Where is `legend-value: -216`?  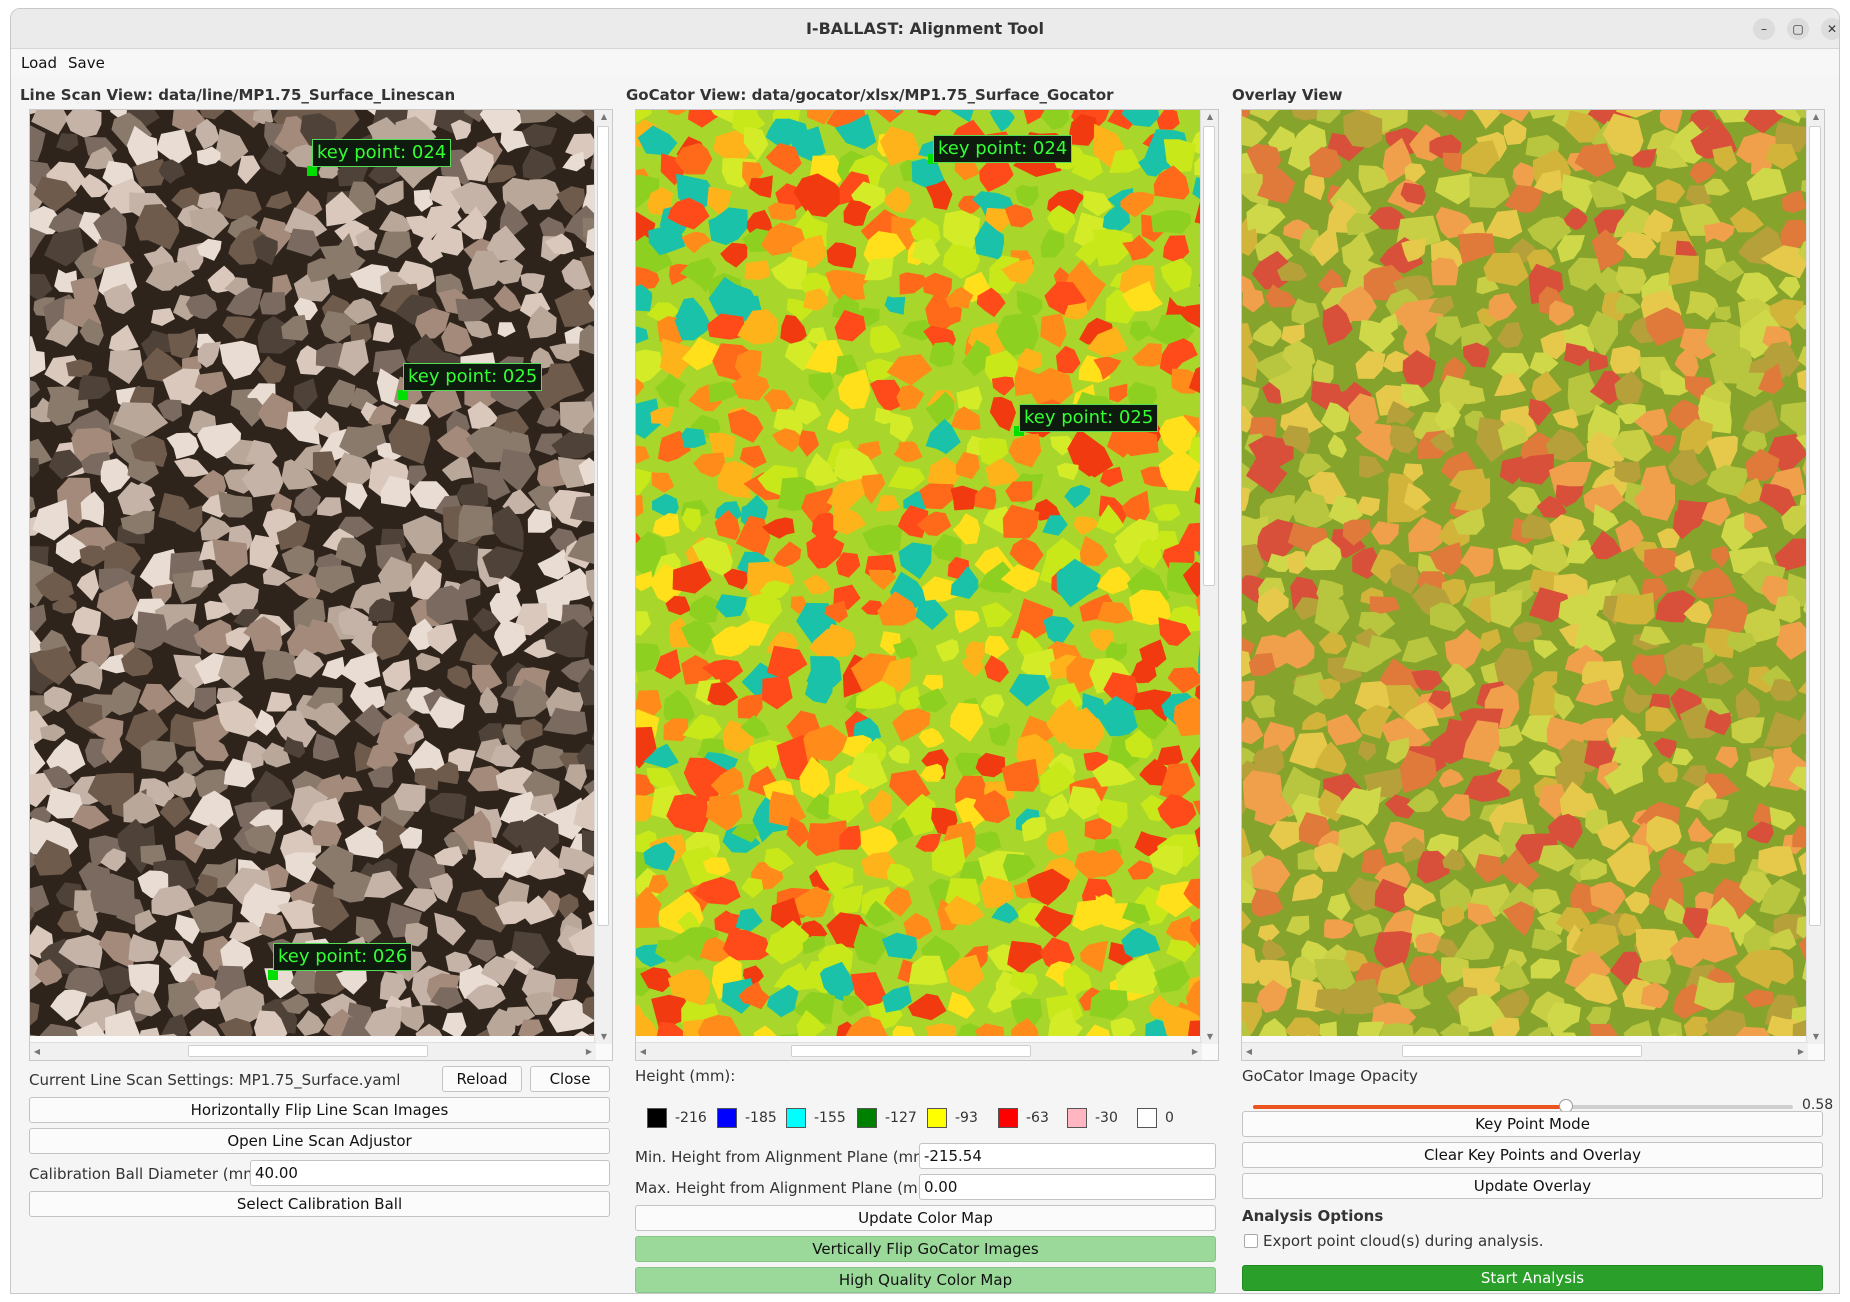
legend-value: -216 is located at coordinates (691, 1118).